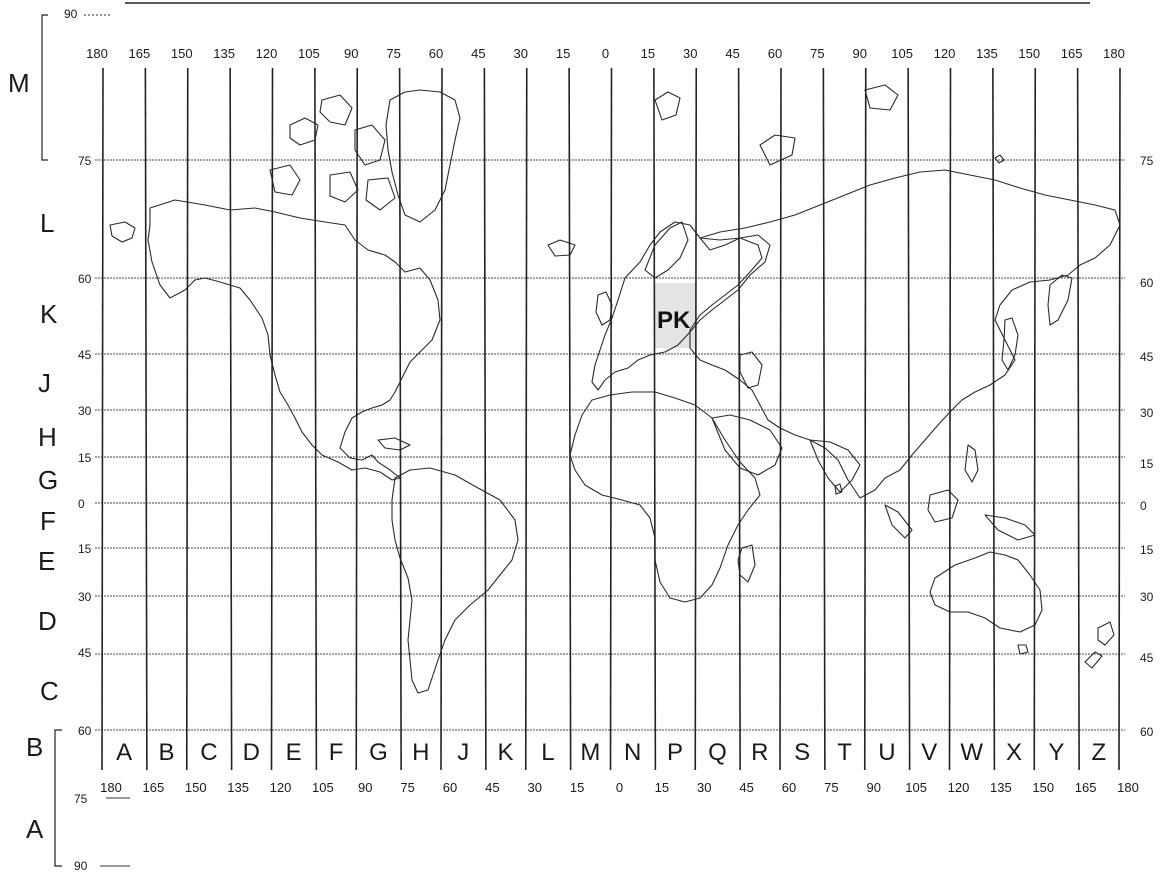 This screenshot has width=1161, height=874. I want to click on left-latitude-label: 60, so click(85, 279).